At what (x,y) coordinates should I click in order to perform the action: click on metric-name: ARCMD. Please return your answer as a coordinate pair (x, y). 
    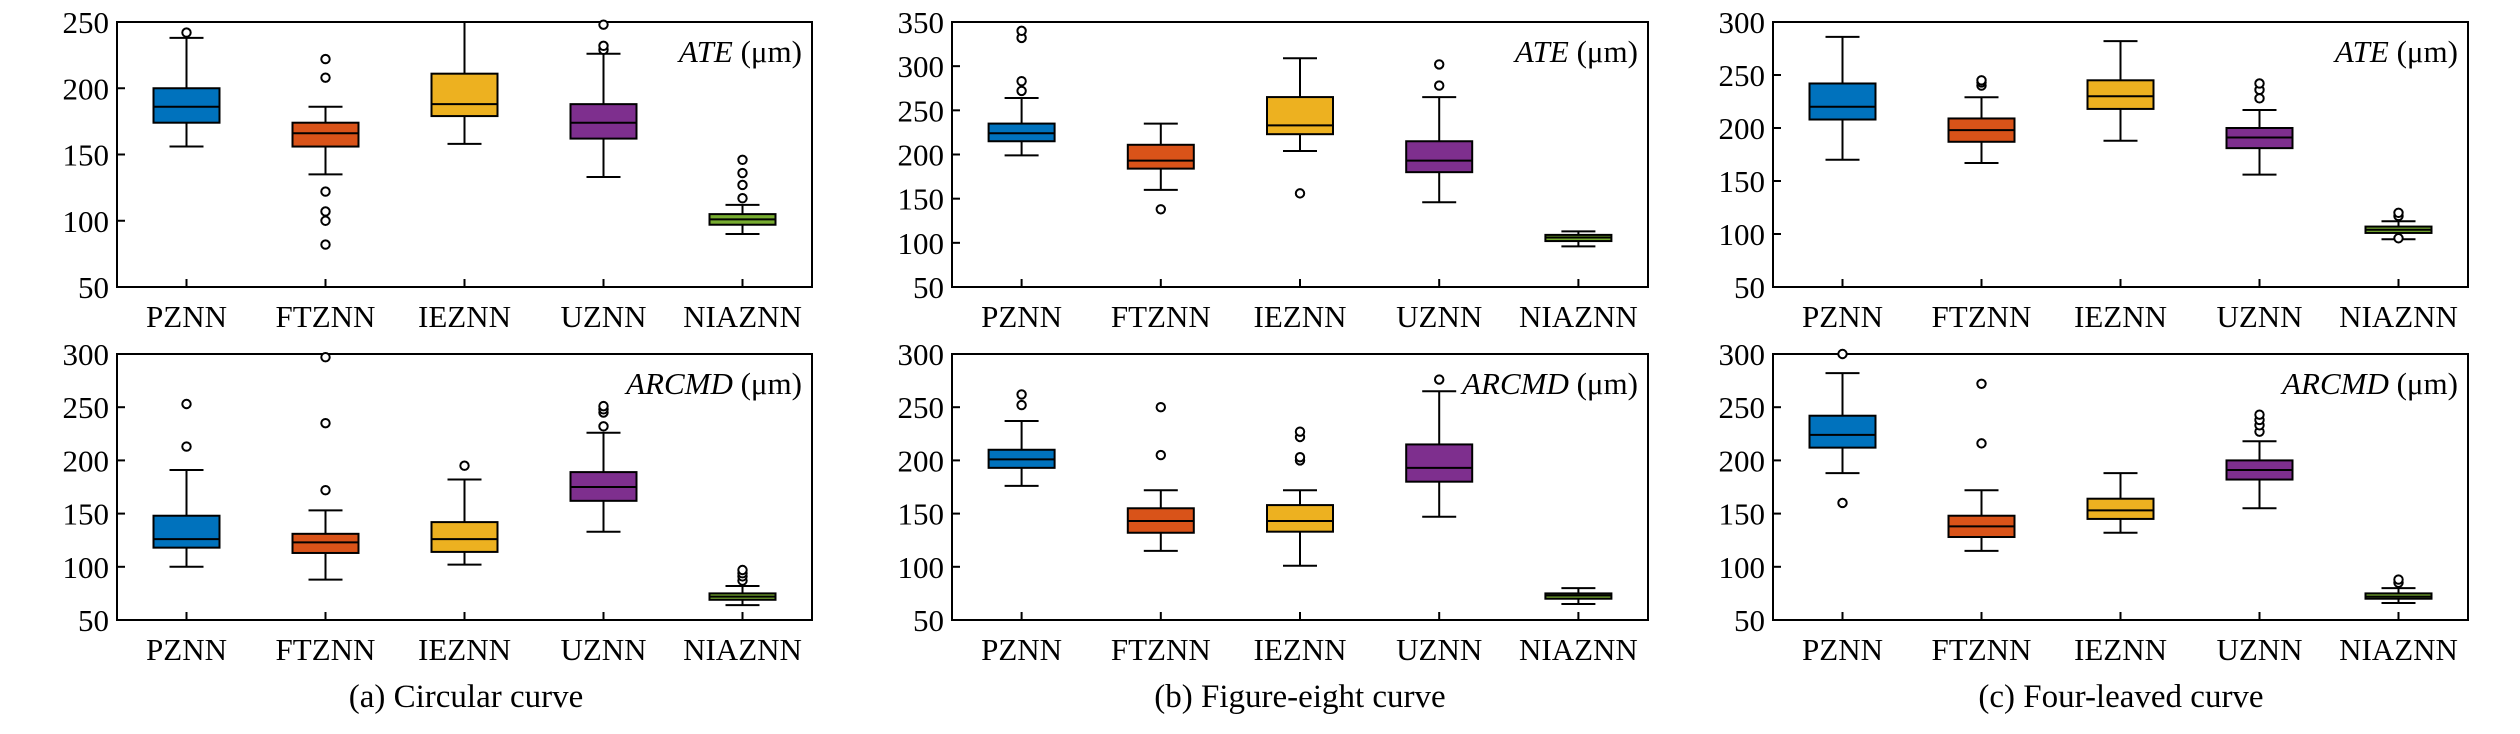
    Looking at the image, I should click on (1514, 383).